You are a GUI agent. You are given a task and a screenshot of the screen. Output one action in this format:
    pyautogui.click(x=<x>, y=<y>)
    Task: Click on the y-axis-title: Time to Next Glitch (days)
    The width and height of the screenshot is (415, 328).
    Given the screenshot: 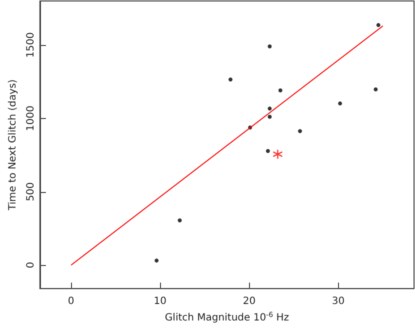 What is the action you would take?
    pyautogui.click(x=13, y=145)
    